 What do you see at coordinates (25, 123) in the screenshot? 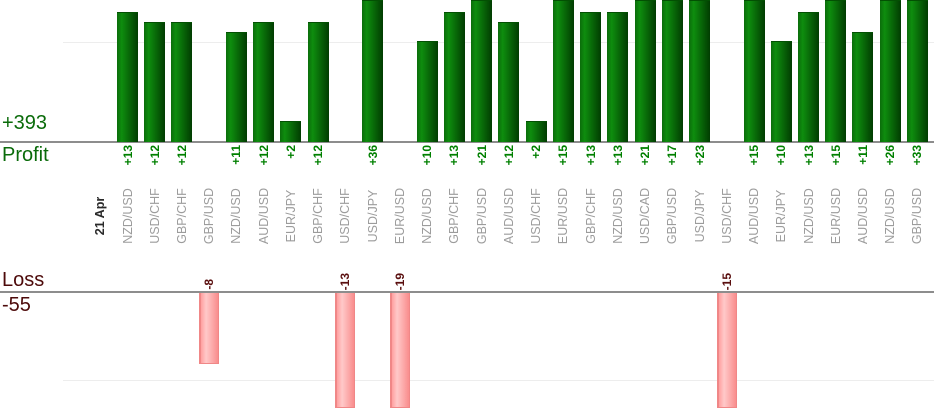
I see `profit-total-label: +393` at bounding box center [25, 123].